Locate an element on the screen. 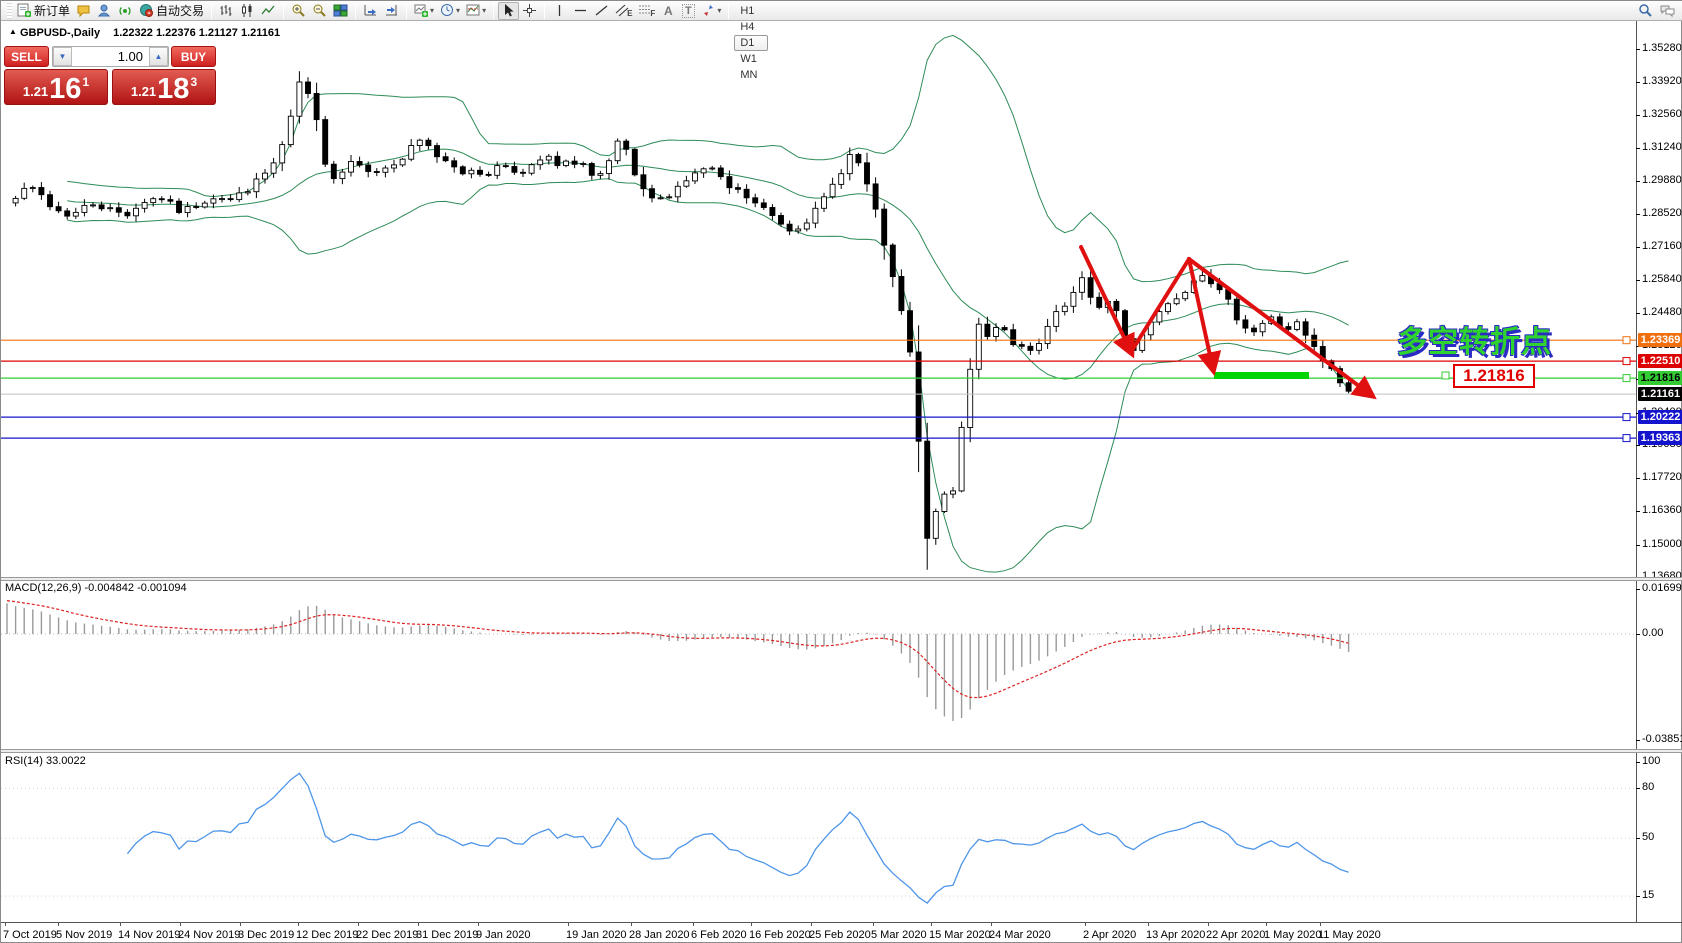 Image resolution: width=1682 pixels, height=943 pixels. horizontal-line-objects is located at coordinates (818, 389).